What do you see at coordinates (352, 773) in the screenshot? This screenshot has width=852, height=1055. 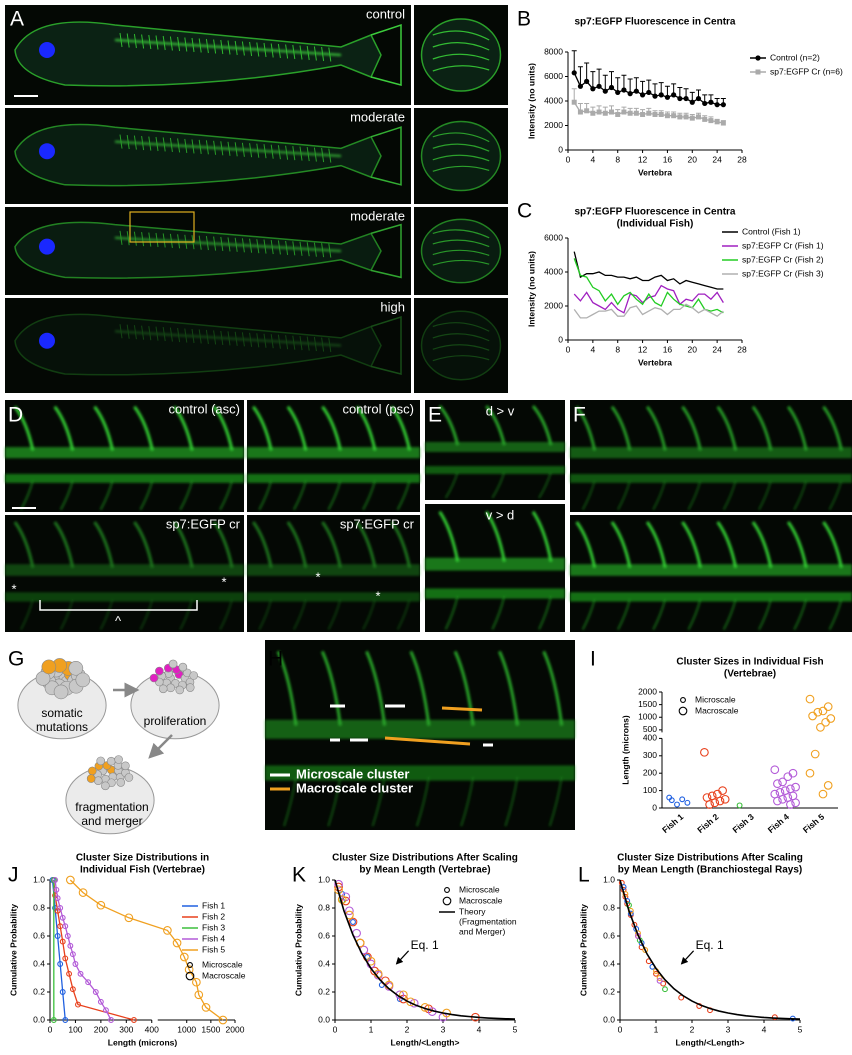 I see `legend-label: Microscale cluster` at bounding box center [352, 773].